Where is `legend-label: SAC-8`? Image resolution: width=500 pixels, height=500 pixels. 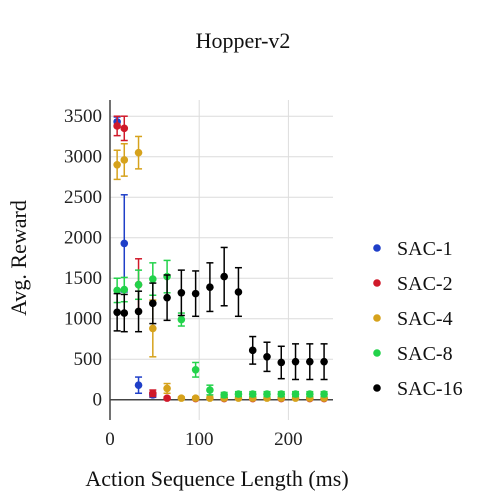 legend-label: SAC-8 is located at coordinates (425, 354).